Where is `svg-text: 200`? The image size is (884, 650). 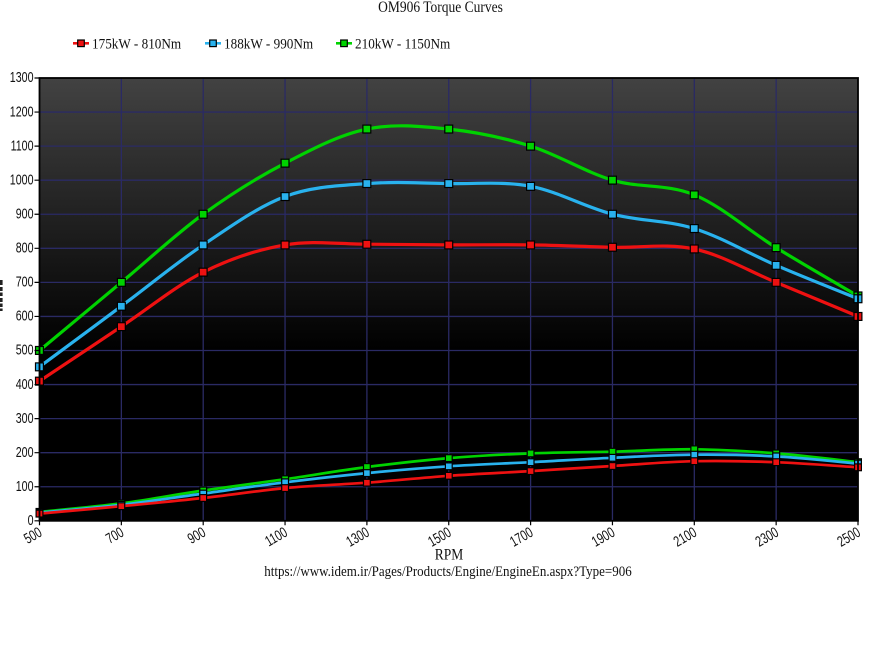 svg-text: 200 is located at coordinates (25, 451).